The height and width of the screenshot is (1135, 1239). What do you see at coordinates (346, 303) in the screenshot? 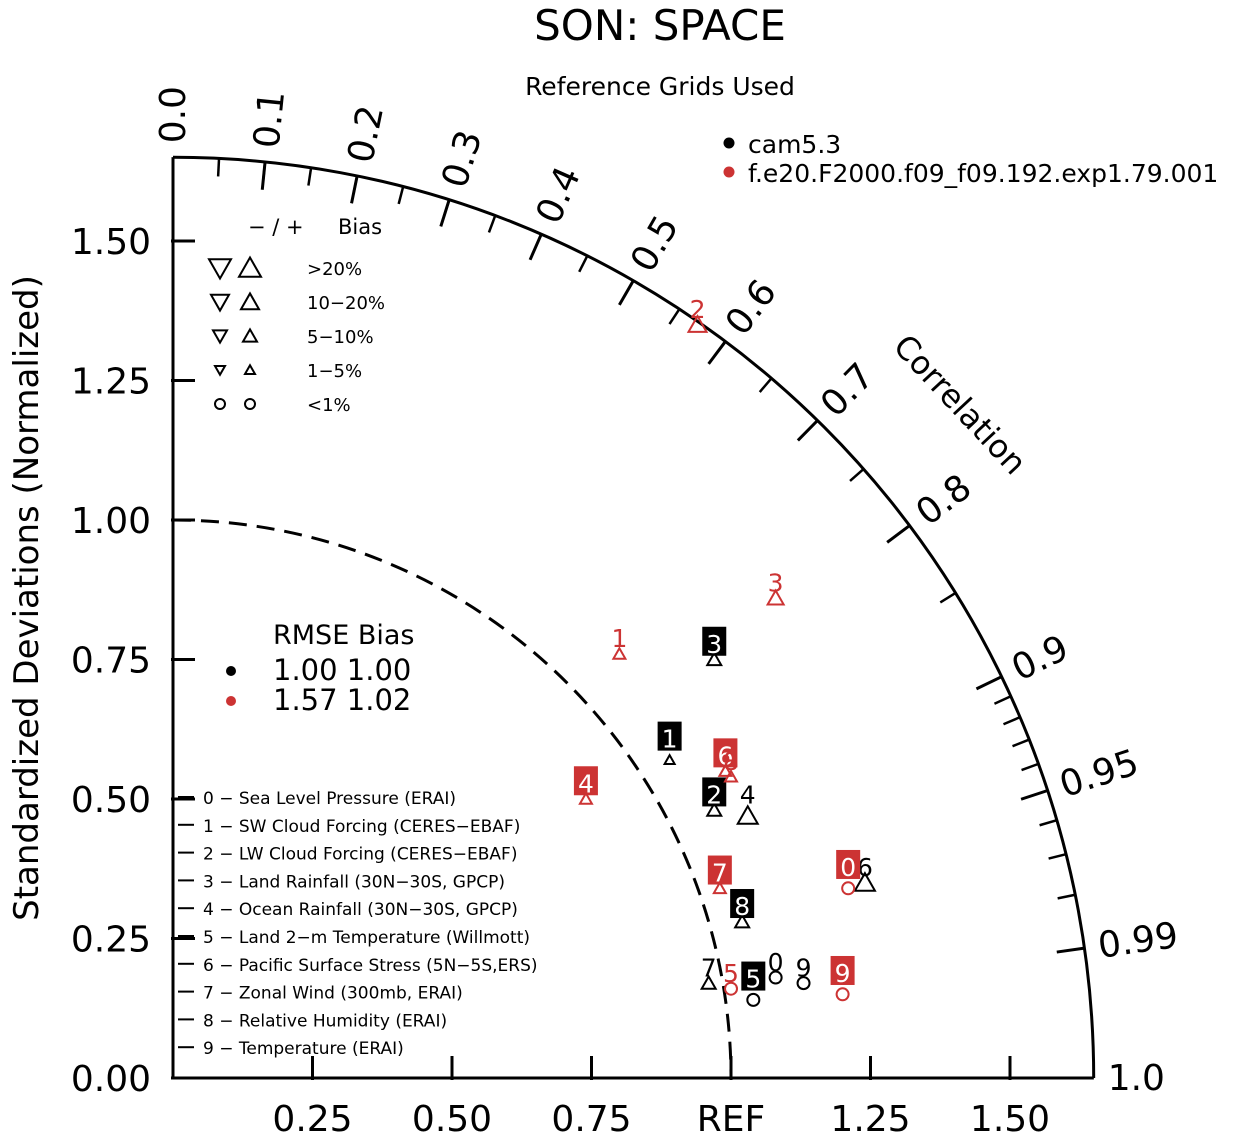
I see `bias-legend-label: 10−20%` at bounding box center [346, 303].